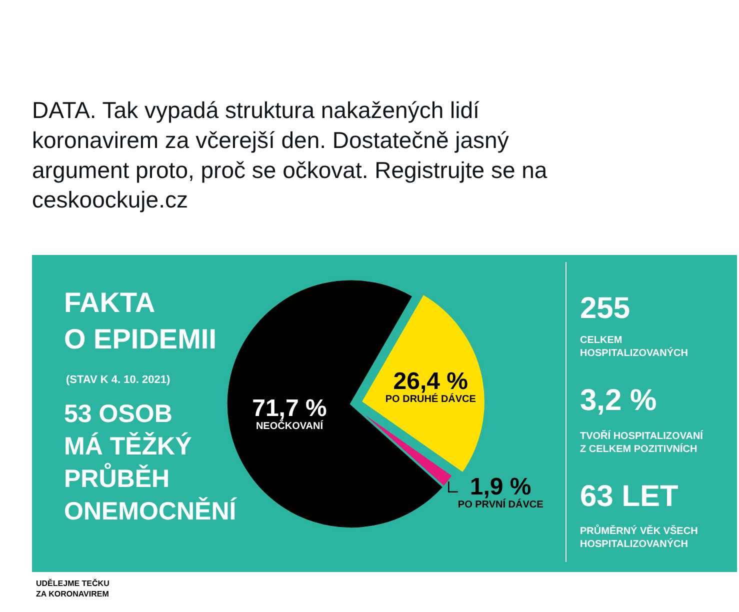  Describe the element at coordinates (501, 504) in the screenshot. I see `slice-label: PO PRVNÍ DÁVCE` at that location.